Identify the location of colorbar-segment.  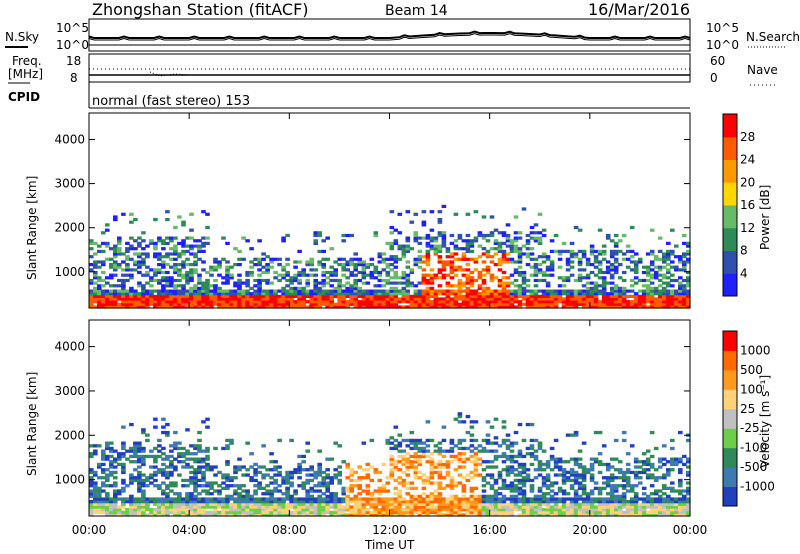
(730, 360).